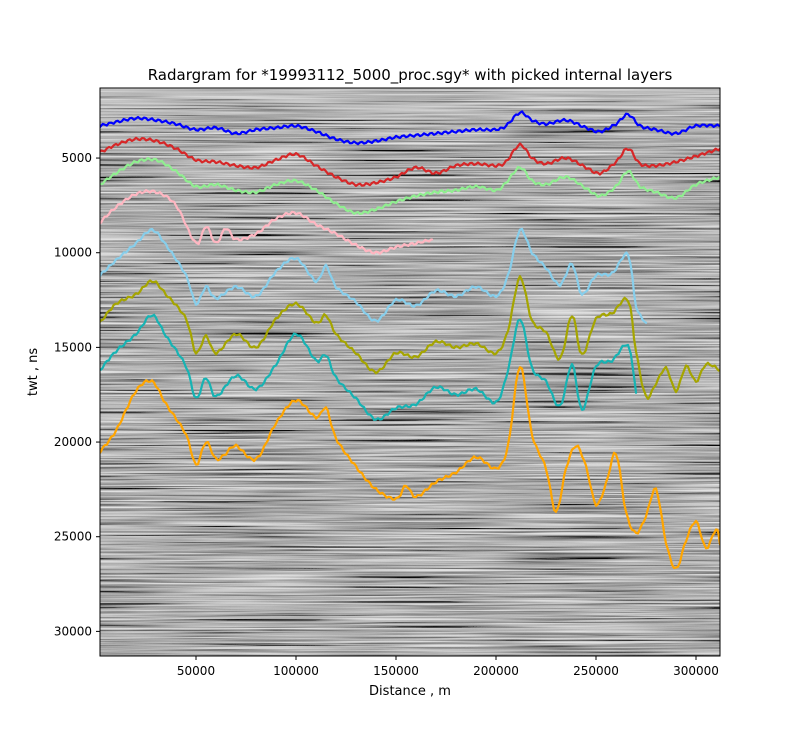  I want to click on y-tick-label: 20000, so click(73, 442).